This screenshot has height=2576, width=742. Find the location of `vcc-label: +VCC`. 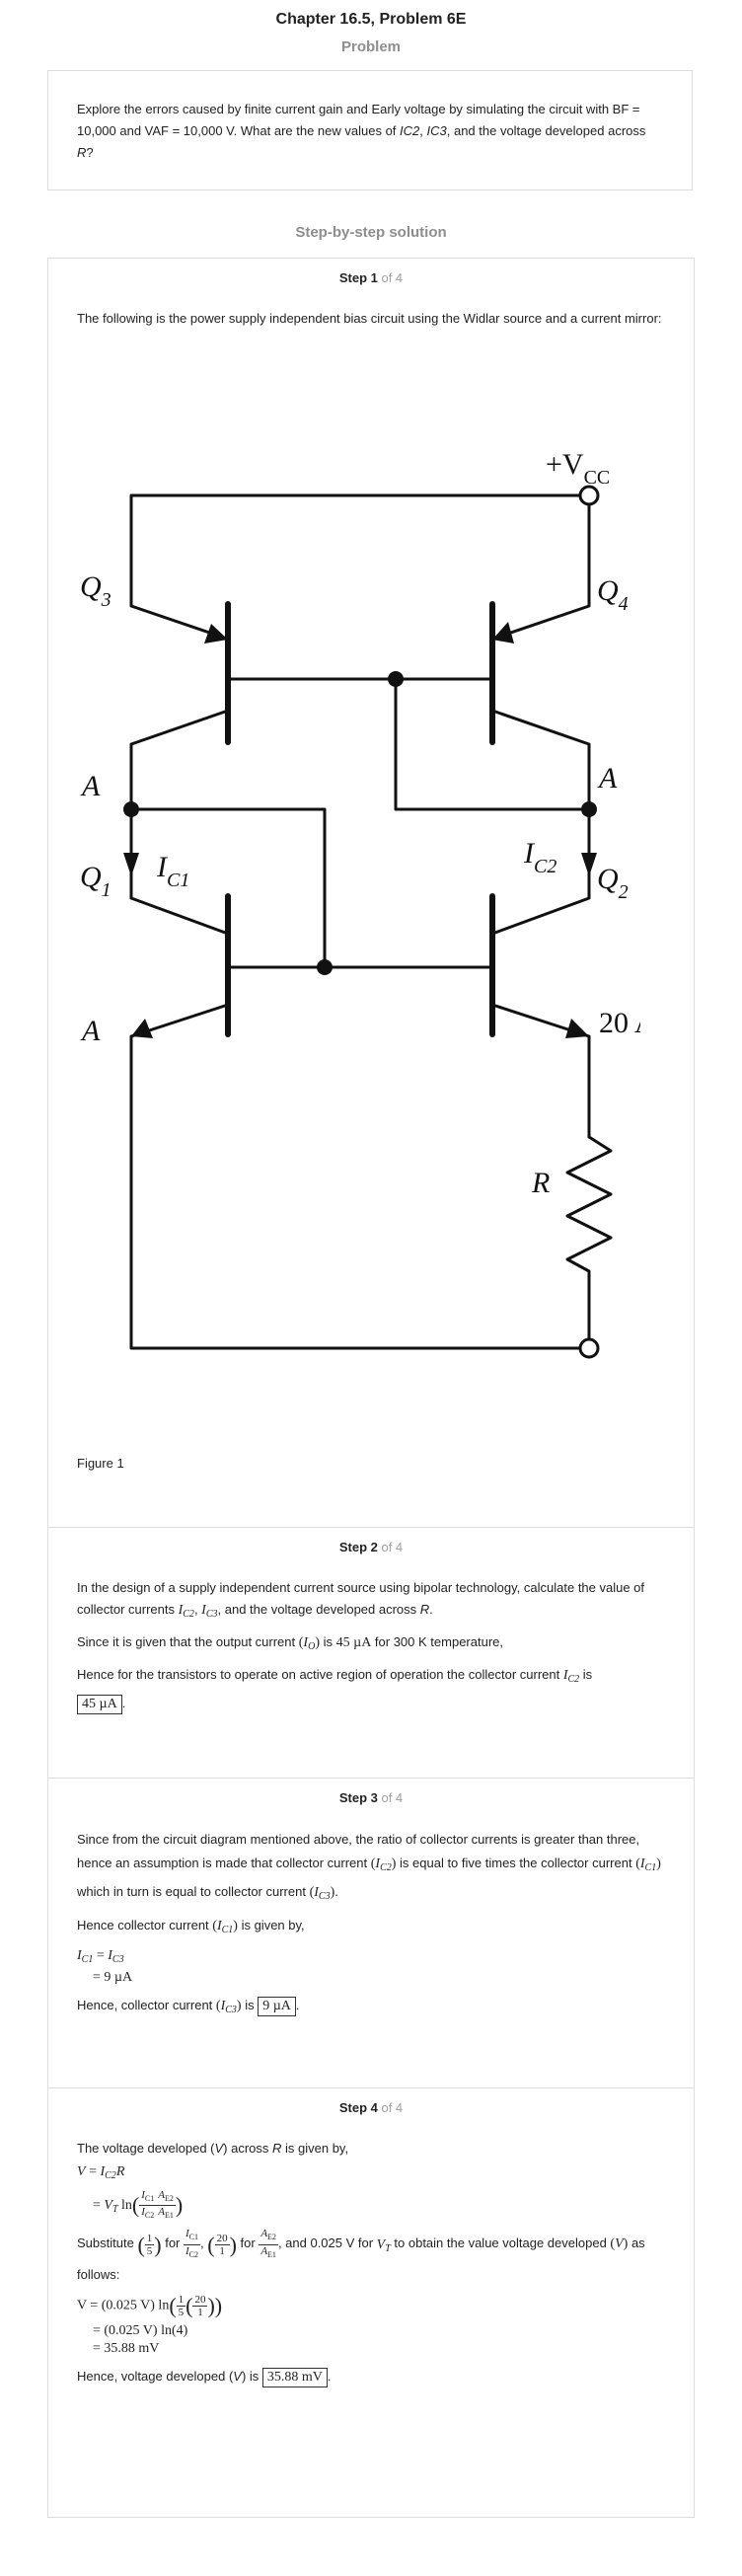

vcc-label: +VCC is located at coordinates (578, 468).